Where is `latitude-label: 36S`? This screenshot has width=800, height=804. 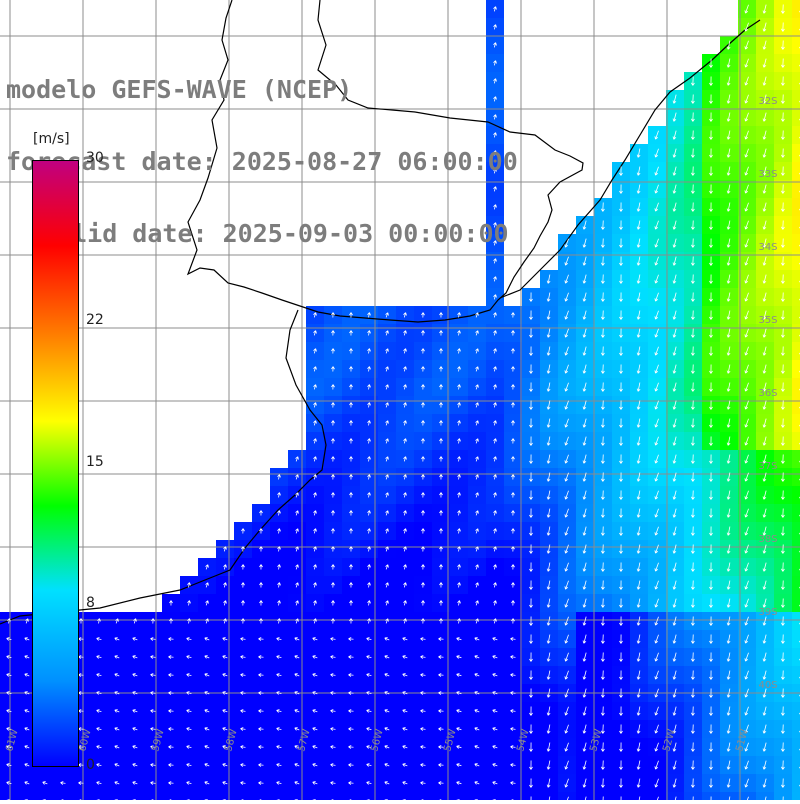
latitude-label: 36S is located at coordinates (767, 393).